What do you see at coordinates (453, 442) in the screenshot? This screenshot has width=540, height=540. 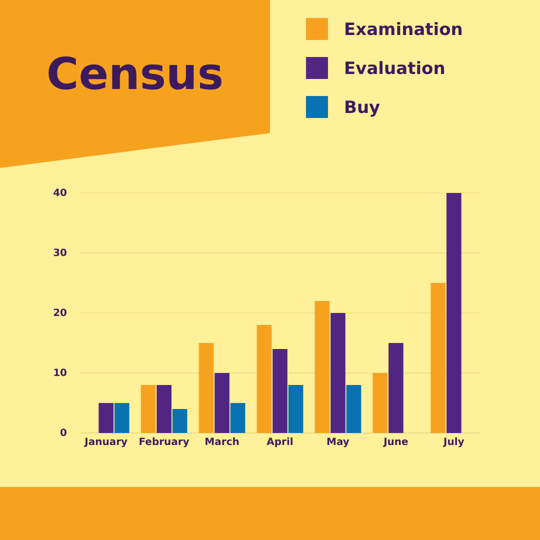 I see `x-tick-label: July` at bounding box center [453, 442].